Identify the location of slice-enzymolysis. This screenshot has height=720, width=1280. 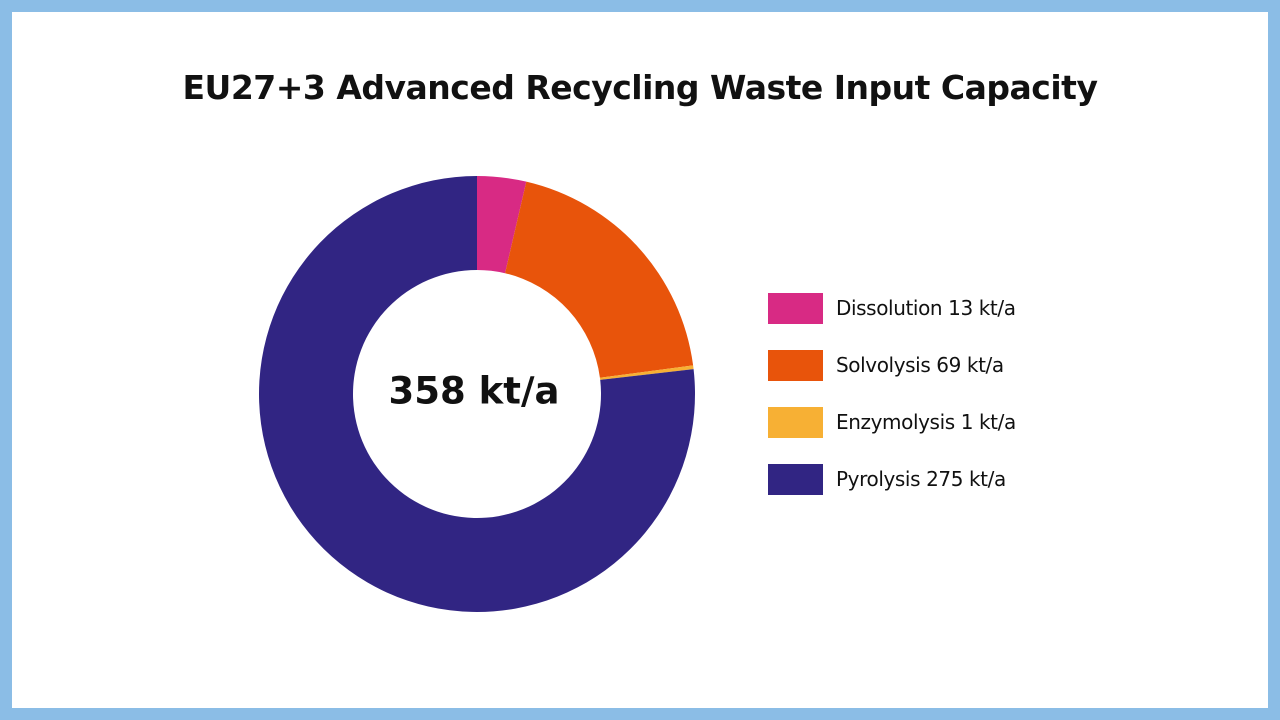
(646, 372).